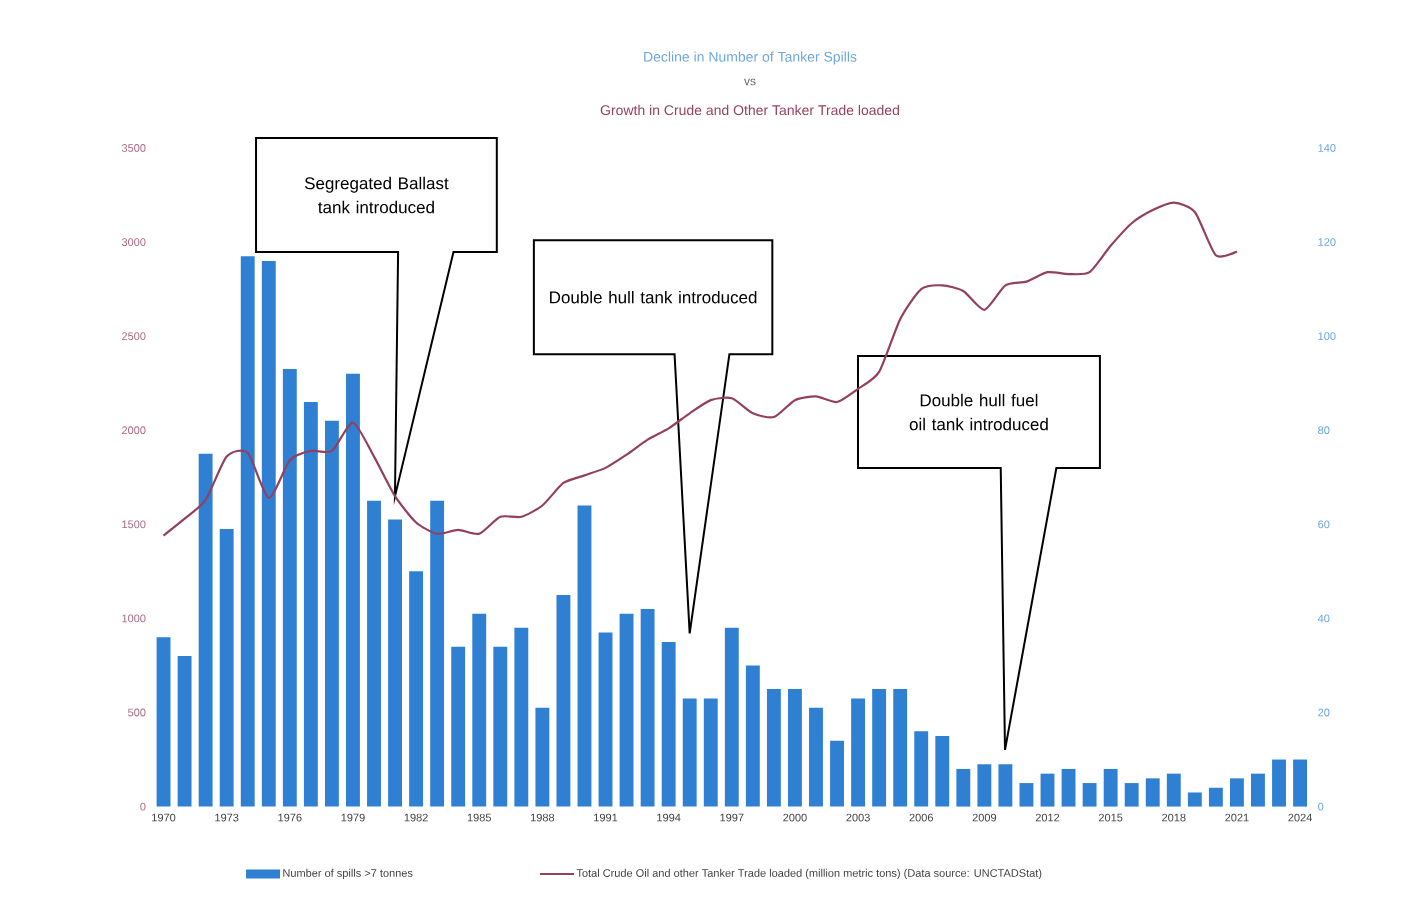 The height and width of the screenshot is (908, 1424). Describe the element at coordinates (978, 412) in the screenshot. I see `annotation: Double hull fuel oil tank introduced` at that location.